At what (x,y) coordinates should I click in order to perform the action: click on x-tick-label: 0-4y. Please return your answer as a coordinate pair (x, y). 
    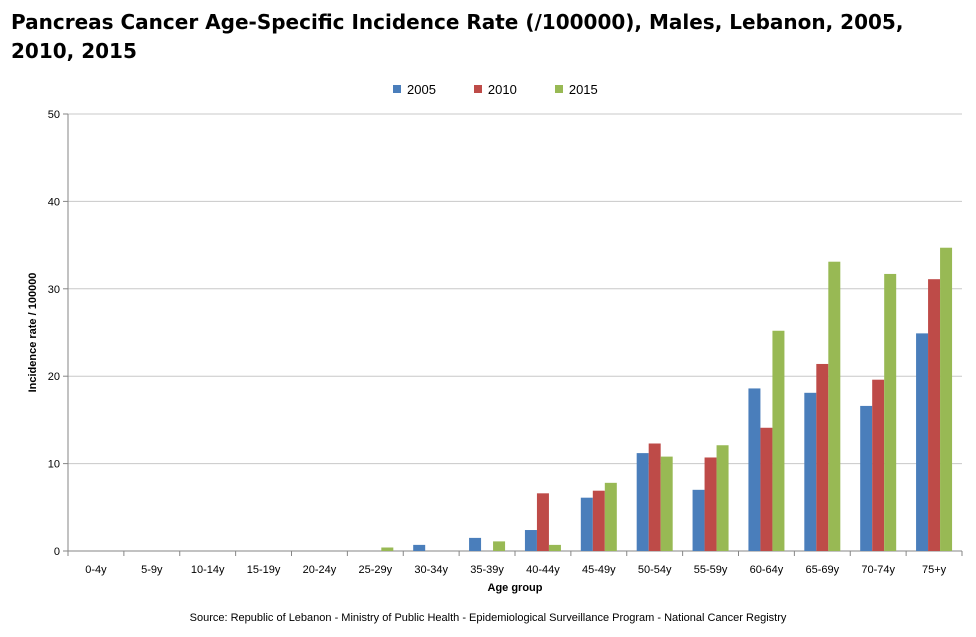
    Looking at the image, I should click on (96, 570).